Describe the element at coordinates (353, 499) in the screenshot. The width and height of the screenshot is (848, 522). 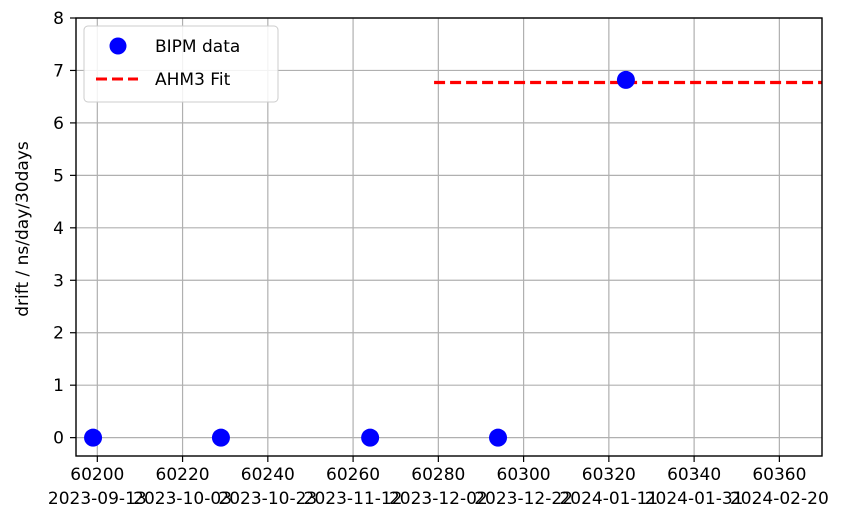
I see `x-date-label: 2023-11-12` at that location.